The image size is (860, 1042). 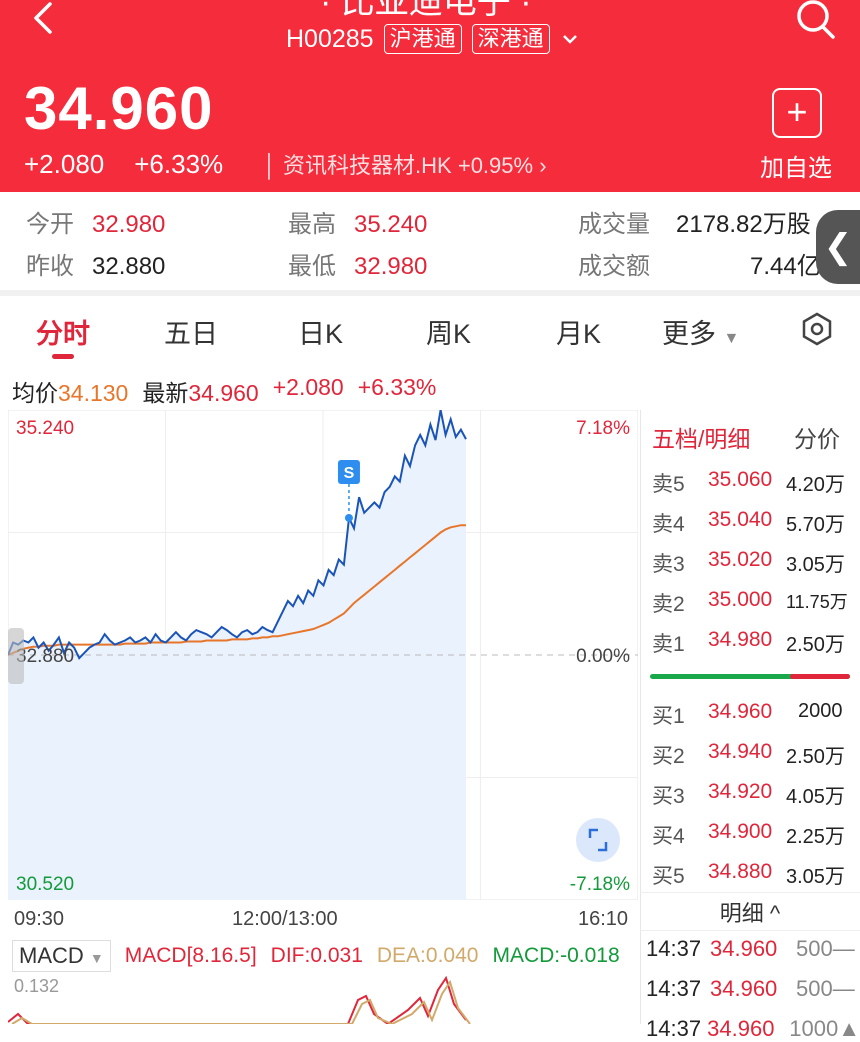 I want to click on chevron-down-icon, so click(x=570, y=39).